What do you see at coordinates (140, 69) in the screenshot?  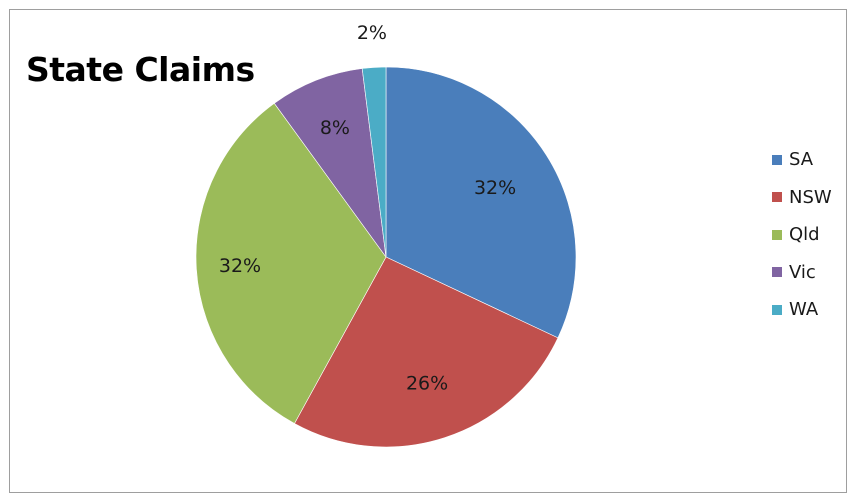 I see `chart-title: State Claims` at bounding box center [140, 69].